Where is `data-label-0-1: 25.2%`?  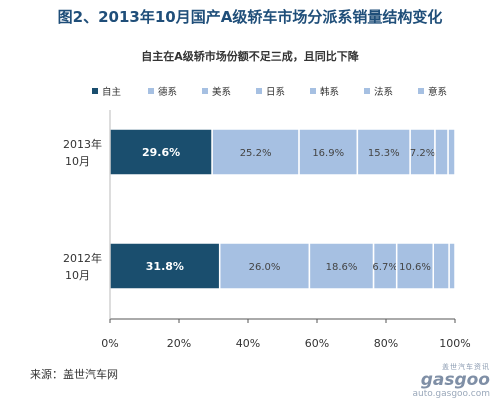 data-label-0-1: 25.2% is located at coordinates (256, 153).